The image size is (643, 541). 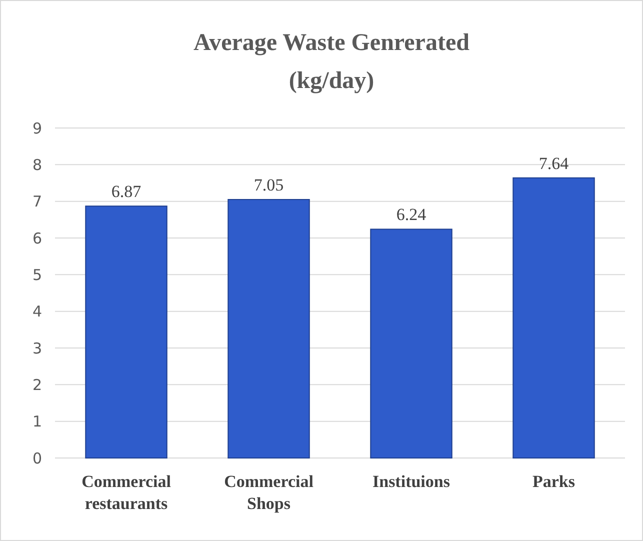 I want to click on x-tick-label: Commercial Shops, so click(x=269, y=492).